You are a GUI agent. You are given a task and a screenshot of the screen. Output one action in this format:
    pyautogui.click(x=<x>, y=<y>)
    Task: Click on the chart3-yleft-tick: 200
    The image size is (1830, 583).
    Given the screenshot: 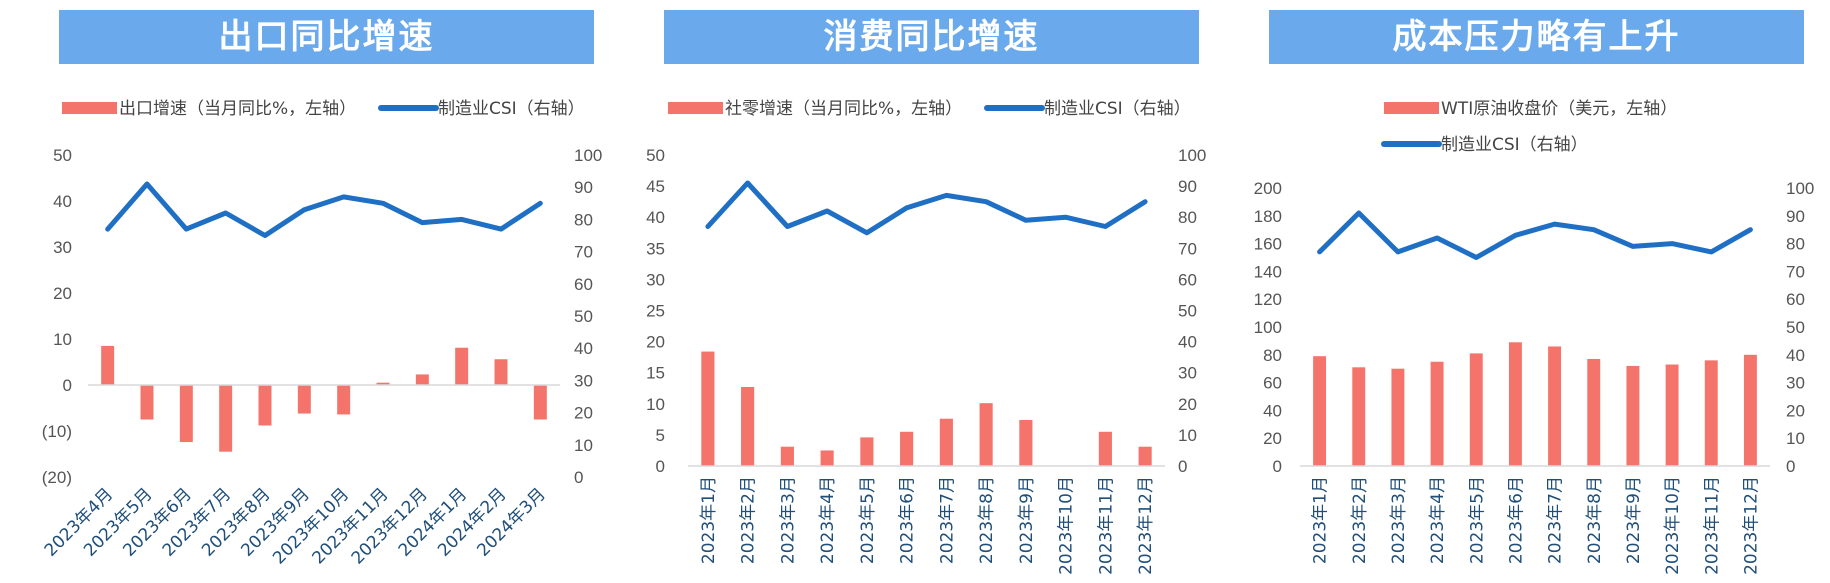 What is the action you would take?
    pyautogui.click(x=1268, y=188)
    